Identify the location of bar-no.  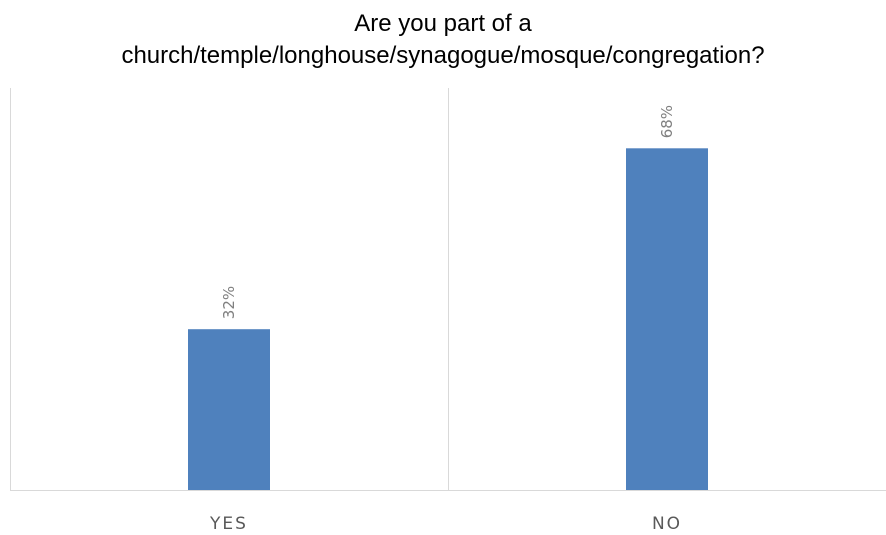
(667, 319).